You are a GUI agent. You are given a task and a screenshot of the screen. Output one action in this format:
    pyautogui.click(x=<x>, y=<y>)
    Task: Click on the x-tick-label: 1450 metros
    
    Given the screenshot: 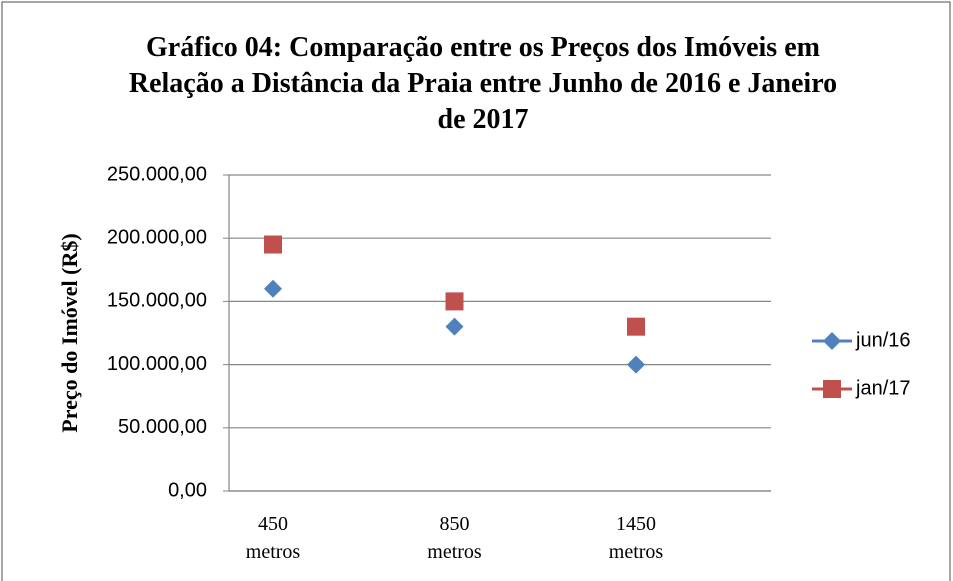 What is the action you would take?
    pyautogui.click(x=636, y=538)
    